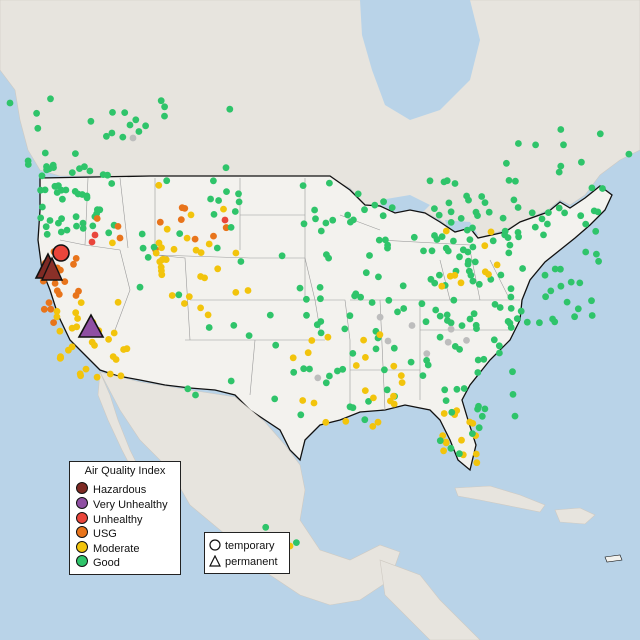 This screenshot has width=640, height=640. I want to click on legend-item-hazardous: Hazardous, so click(111, 489).